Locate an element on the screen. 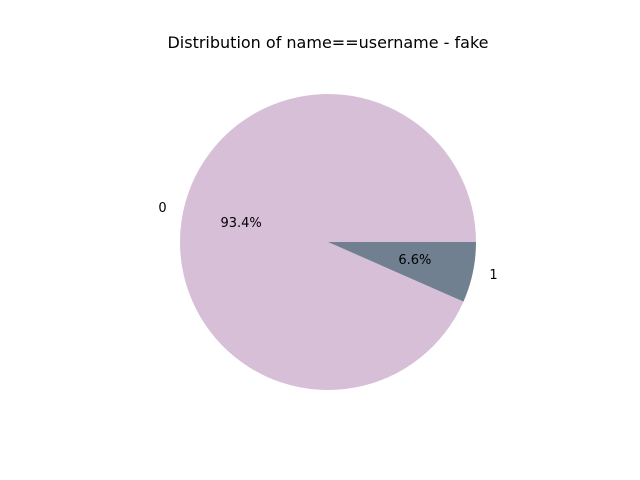 This screenshot has width=640, height=480. pie-labels: 0 93.4% 1 6.6% is located at coordinates (327, 242).